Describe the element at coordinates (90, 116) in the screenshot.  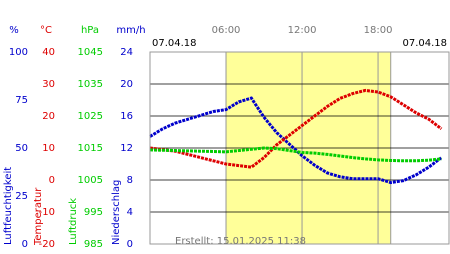
I see `y-tick-label: 1025` at that location.